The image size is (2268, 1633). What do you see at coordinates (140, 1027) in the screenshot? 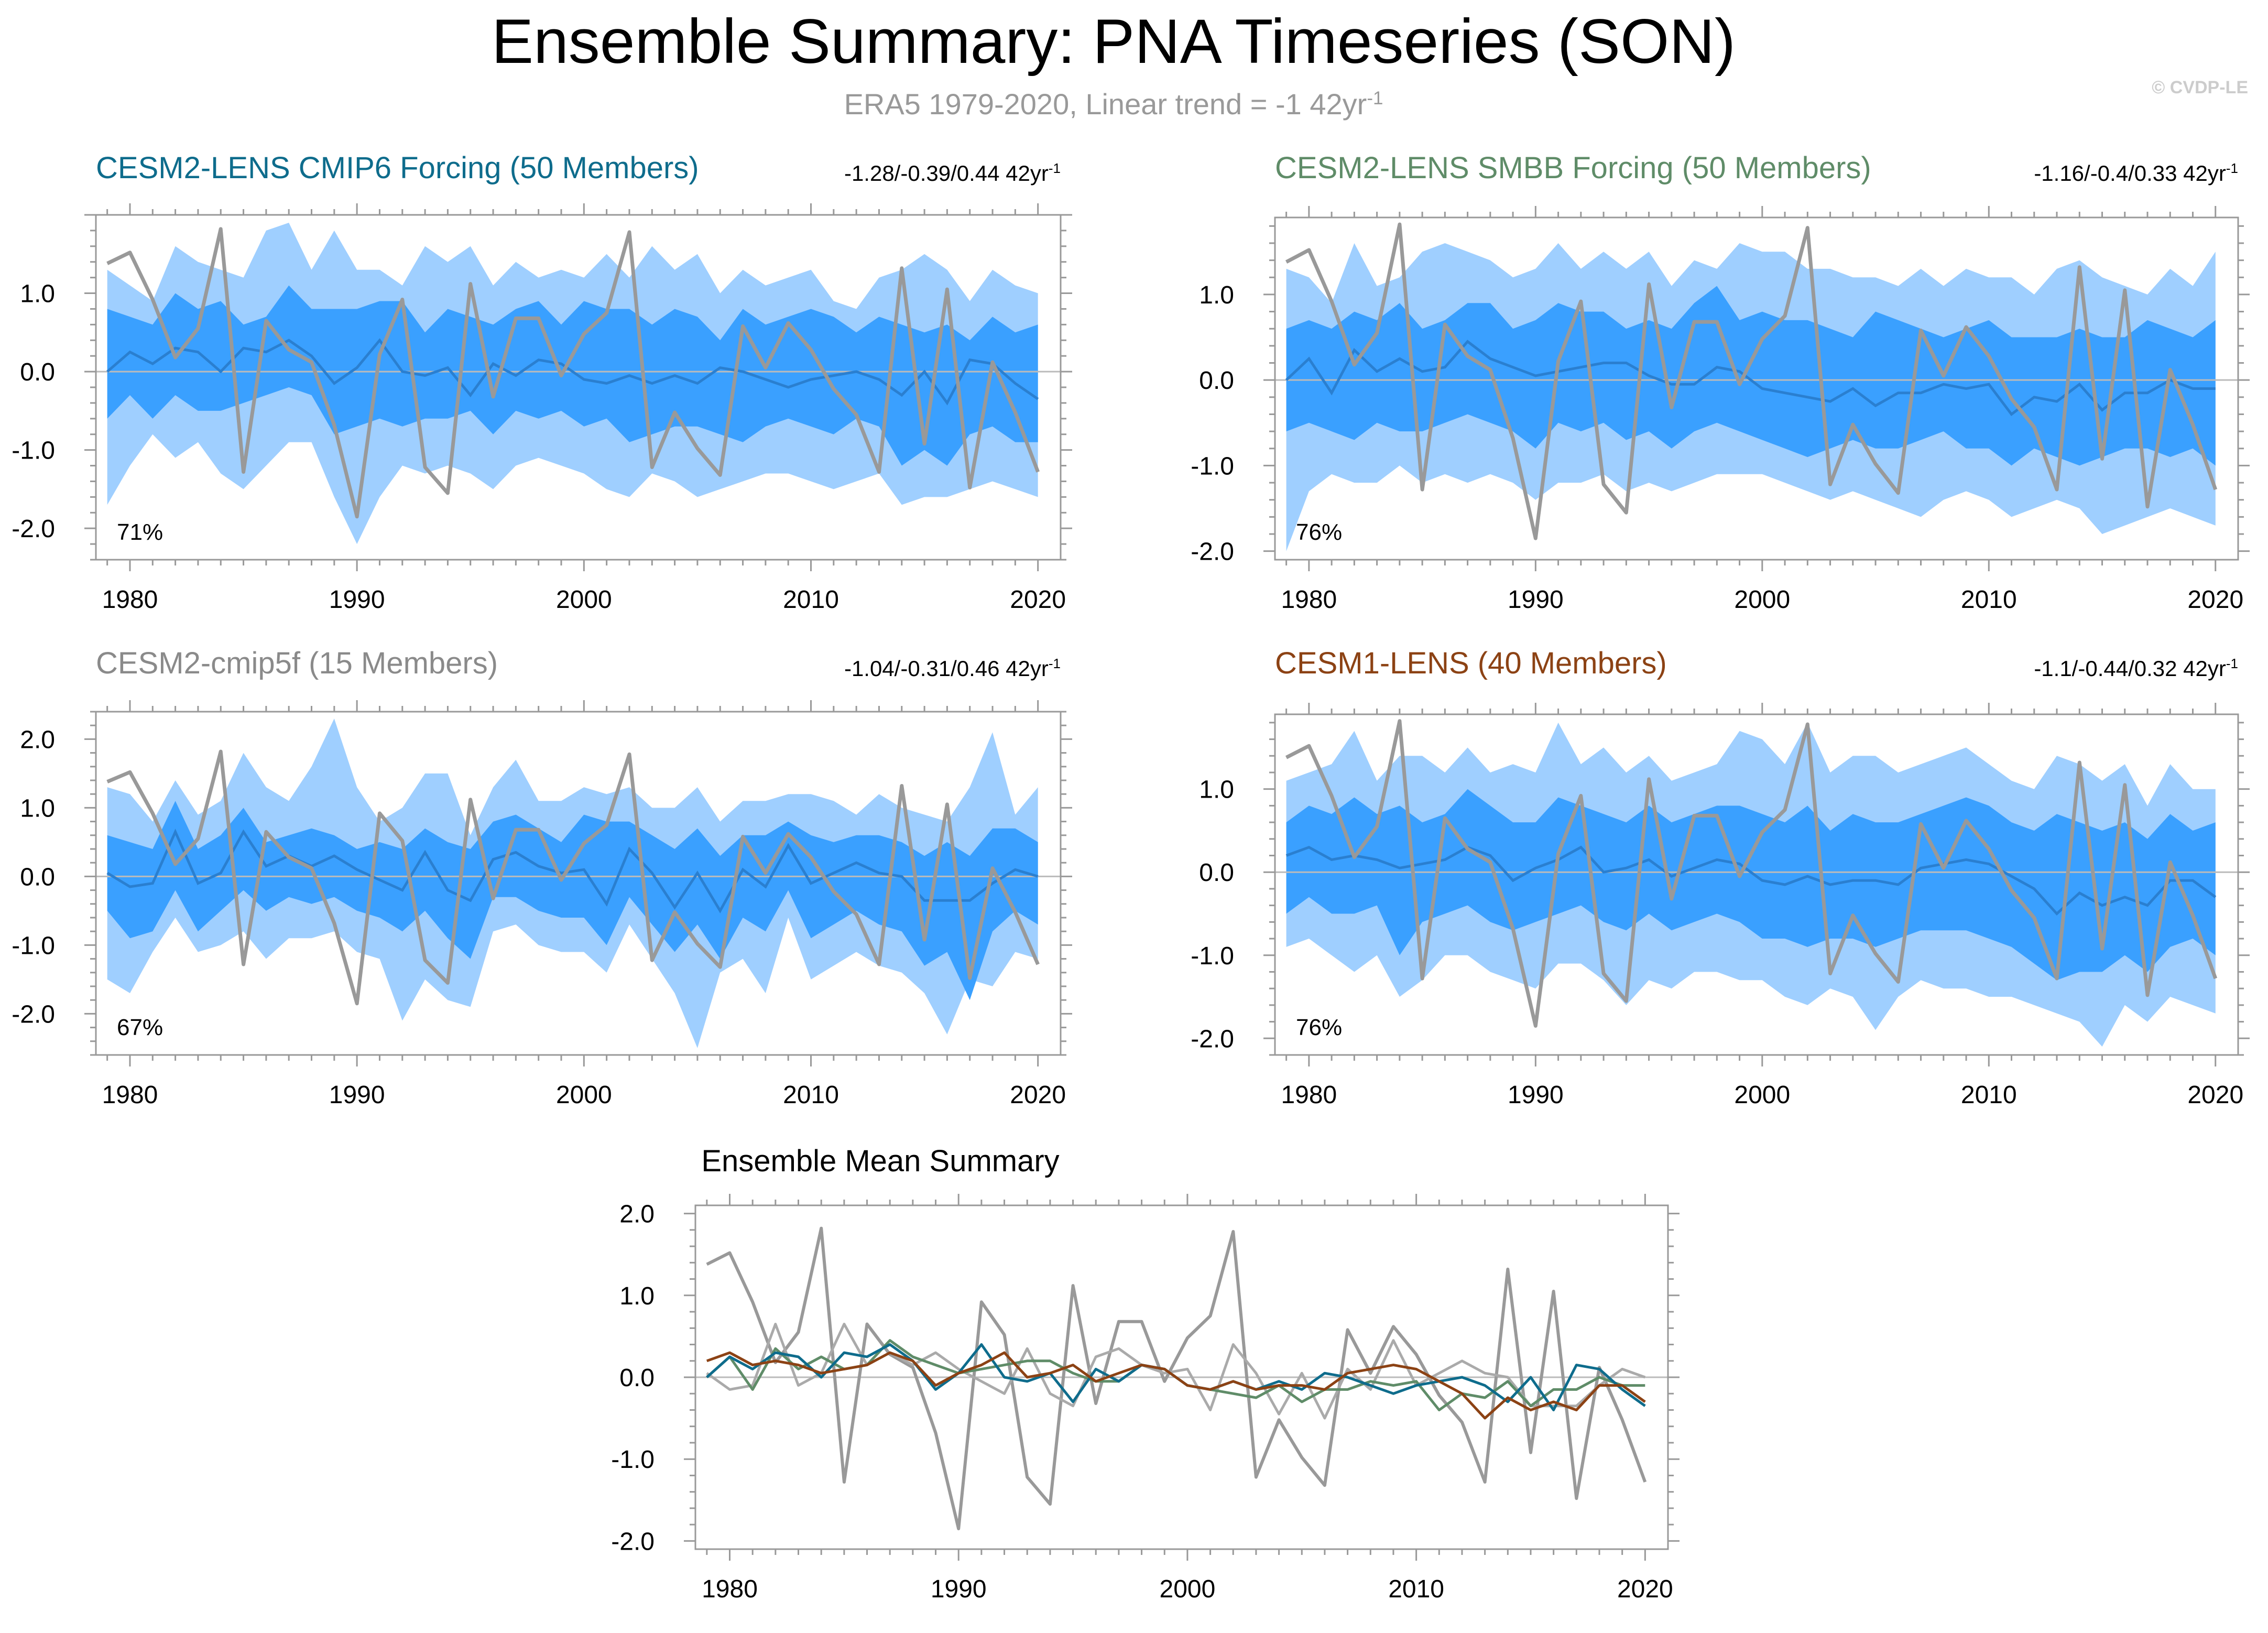
I see `percent-label: 67%` at bounding box center [140, 1027].